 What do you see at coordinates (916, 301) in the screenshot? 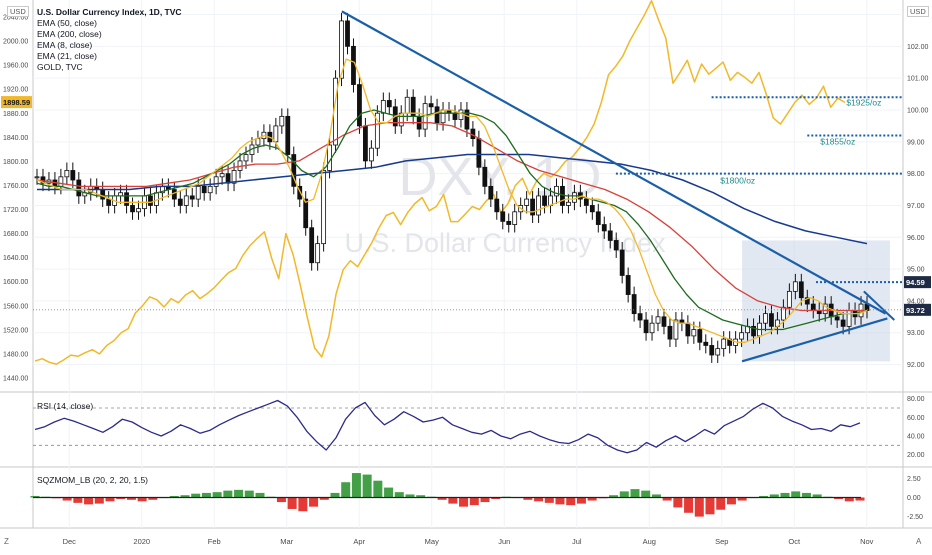
I see `right-tick-label: 94.00` at bounding box center [916, 301].